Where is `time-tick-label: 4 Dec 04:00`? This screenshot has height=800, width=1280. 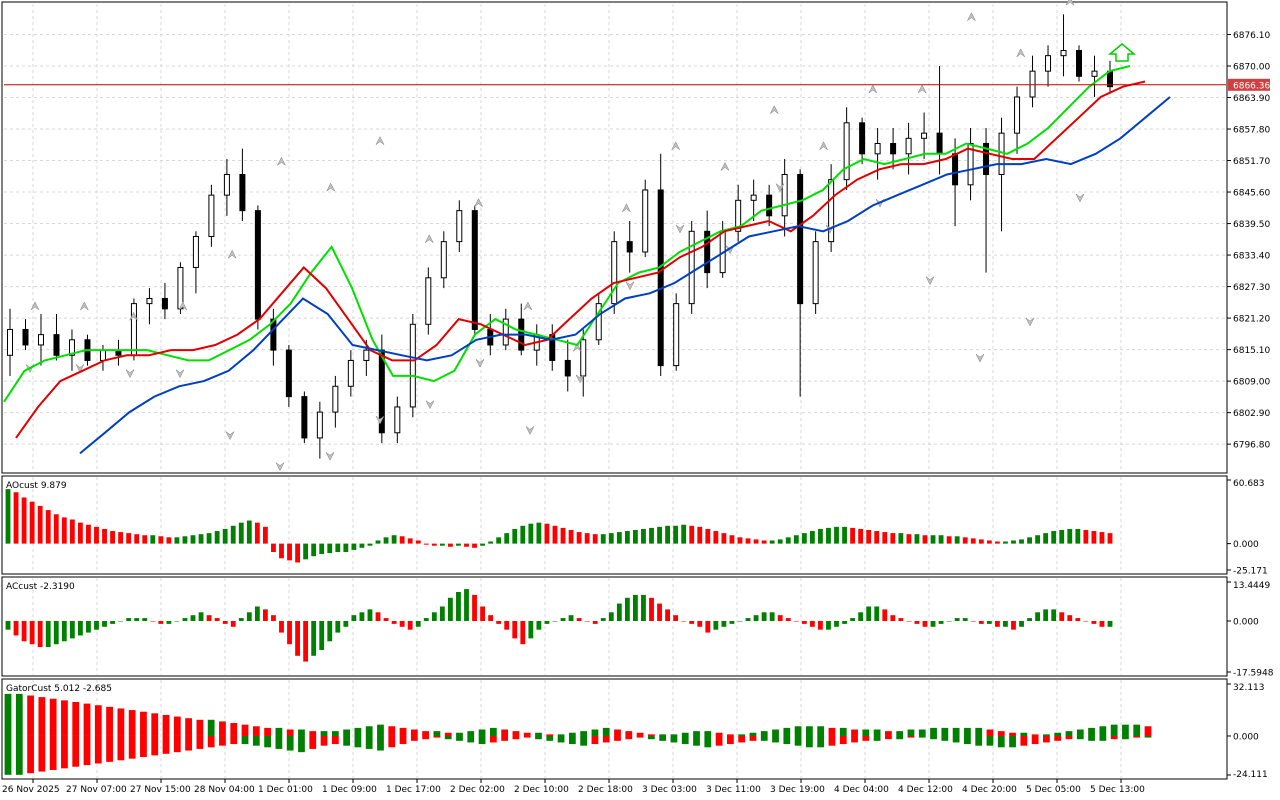
time-tick-label: 4 Dec 04:00 is located at coordinates (861, 790).